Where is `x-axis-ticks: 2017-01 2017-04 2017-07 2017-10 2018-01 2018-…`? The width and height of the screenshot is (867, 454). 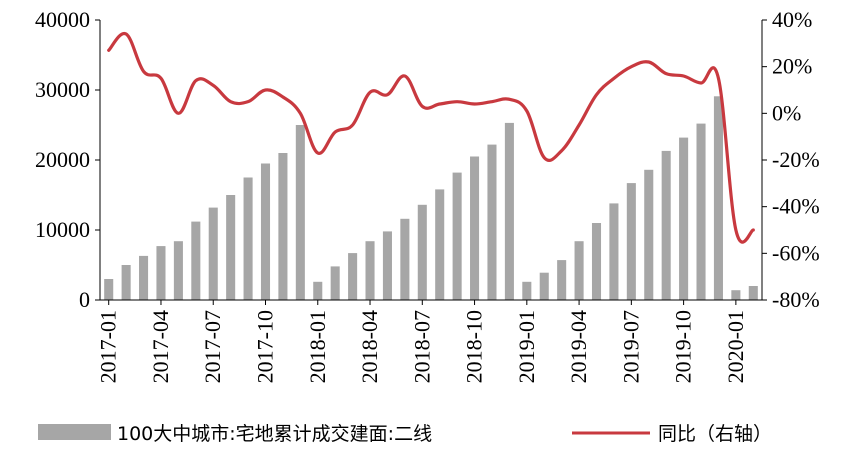 x-axis-ticks: 2017-01 2017-04 2017-07 2017-10 2018-01 2018-… is located at coordinates (422, 341).